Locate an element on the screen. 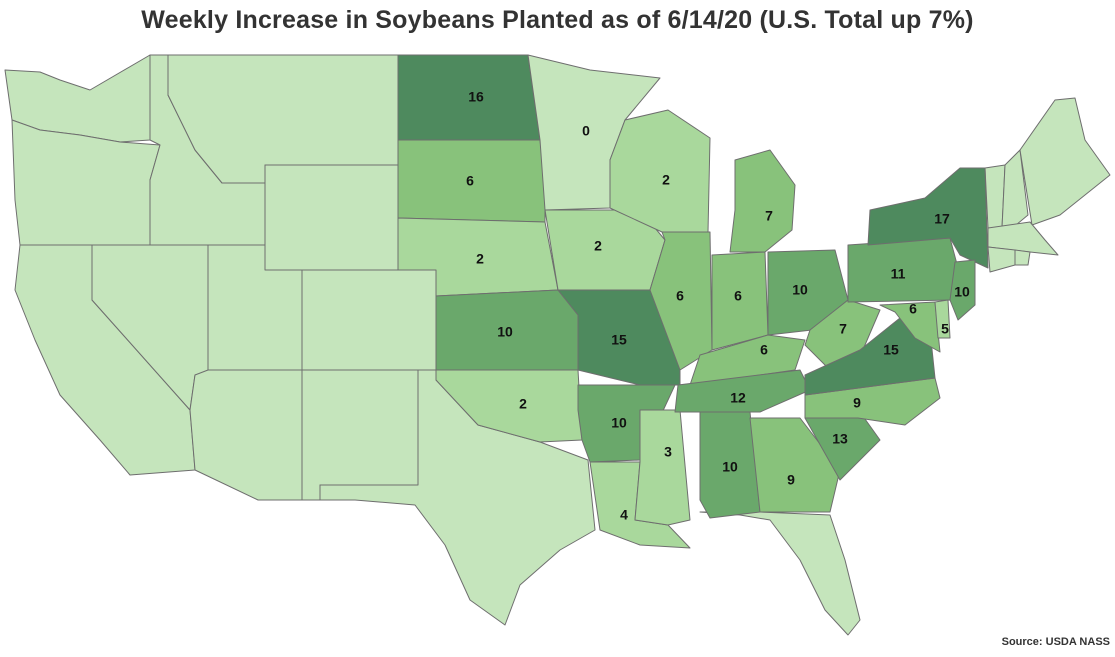 This screenshot has width=1115, height=657. state-value-label-ga: 9 is located at coordinates (791, 480).